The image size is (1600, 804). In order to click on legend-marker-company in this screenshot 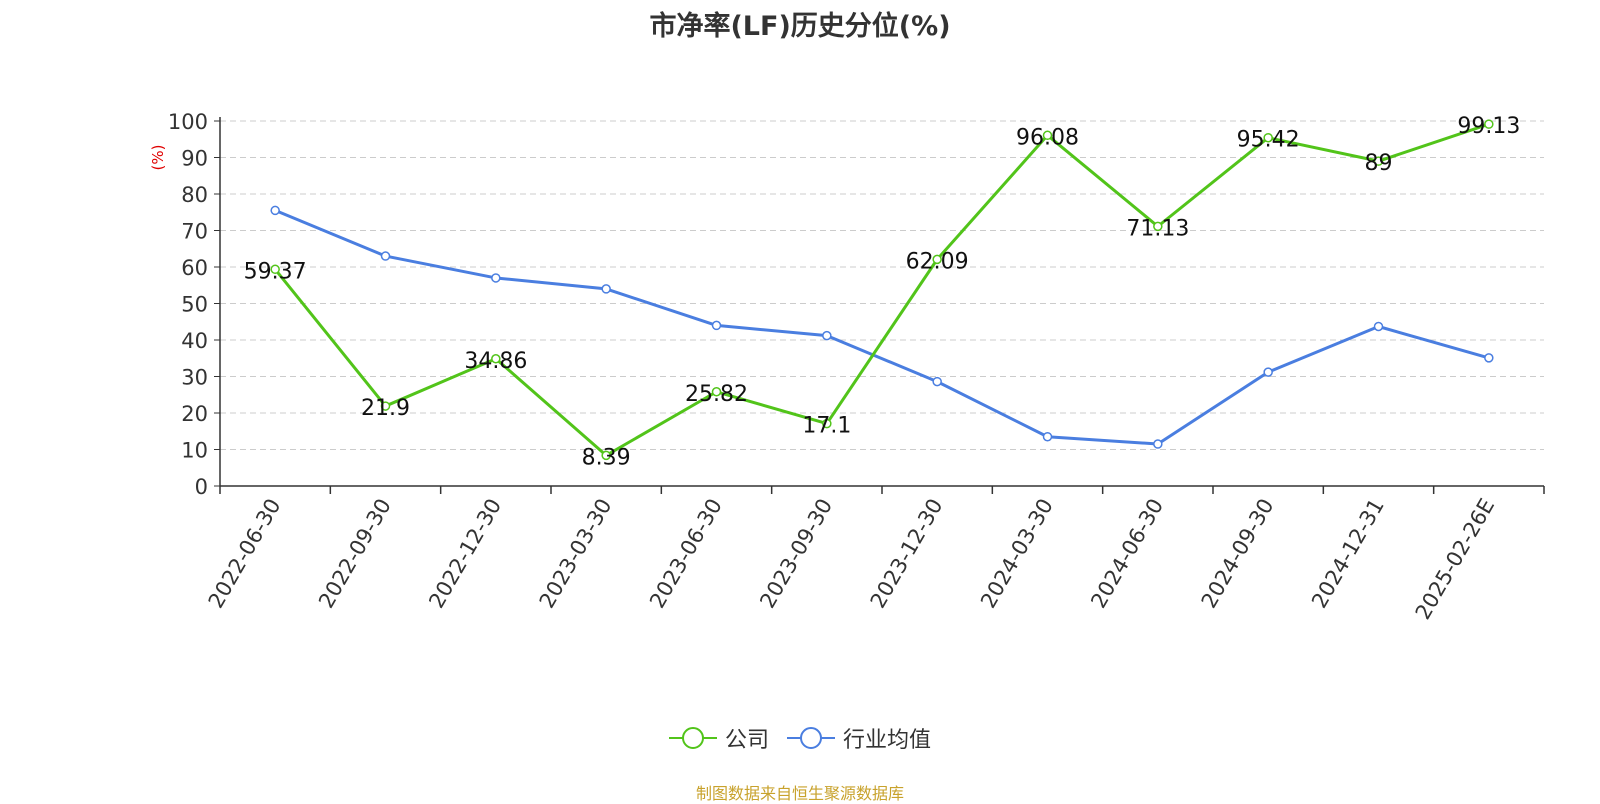, I will do `click(692, 738)`.